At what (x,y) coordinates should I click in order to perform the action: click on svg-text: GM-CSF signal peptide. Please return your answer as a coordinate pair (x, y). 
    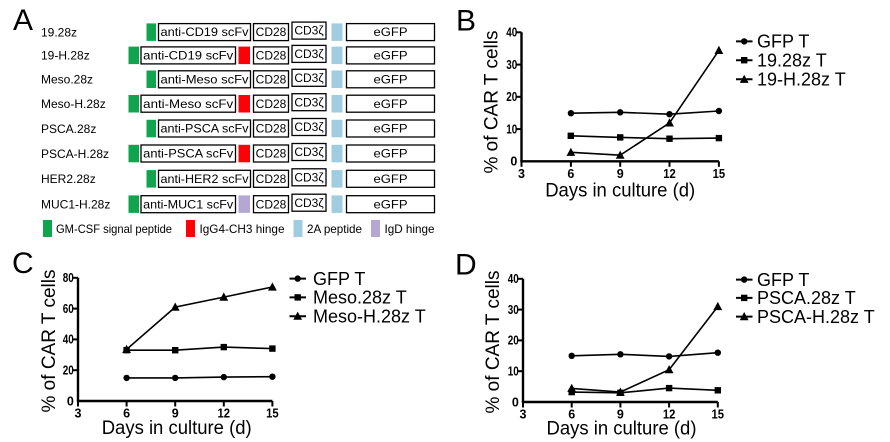
    Looking at the image, I should click on (114, 229).